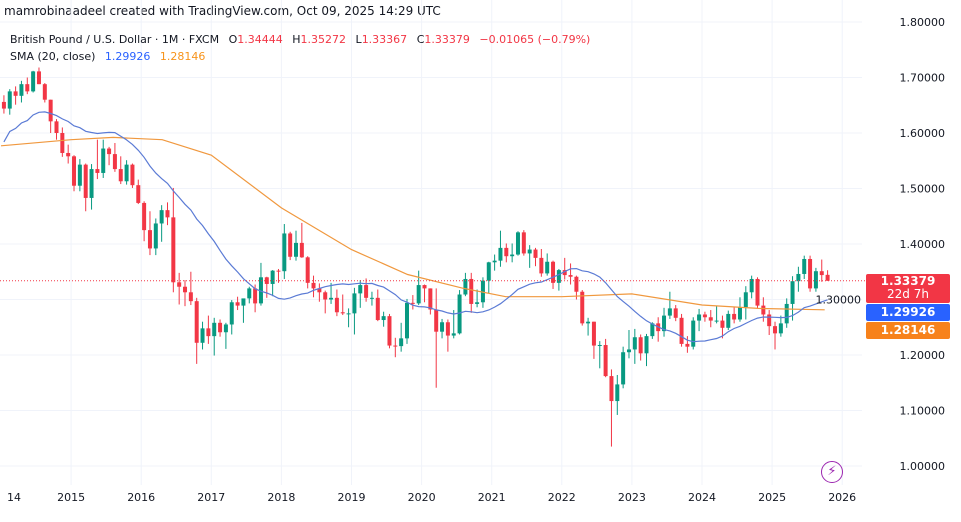 The image size is (961, 522). Describe the element at coordinates (141, 497) in the screenshot. I see `time-tick-label: 2016` at that location.